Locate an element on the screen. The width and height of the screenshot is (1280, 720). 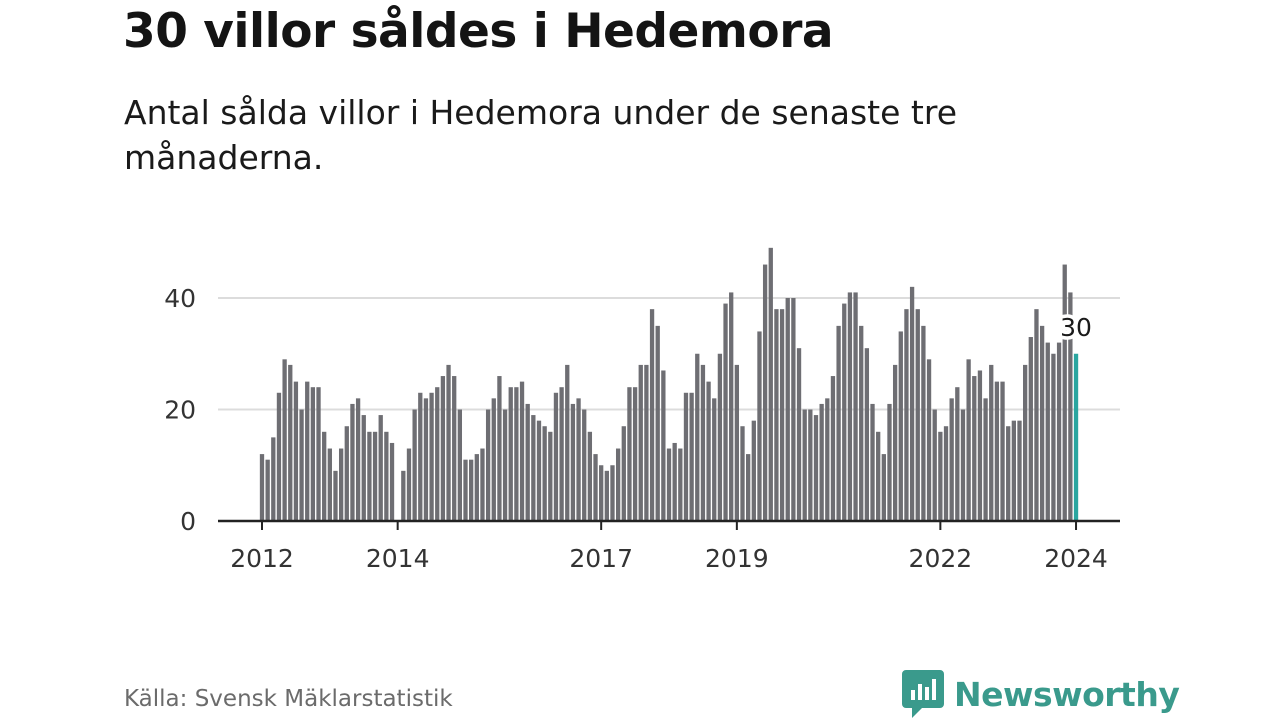
newsworthy-logo-icon is located at coordinates (923, 694).